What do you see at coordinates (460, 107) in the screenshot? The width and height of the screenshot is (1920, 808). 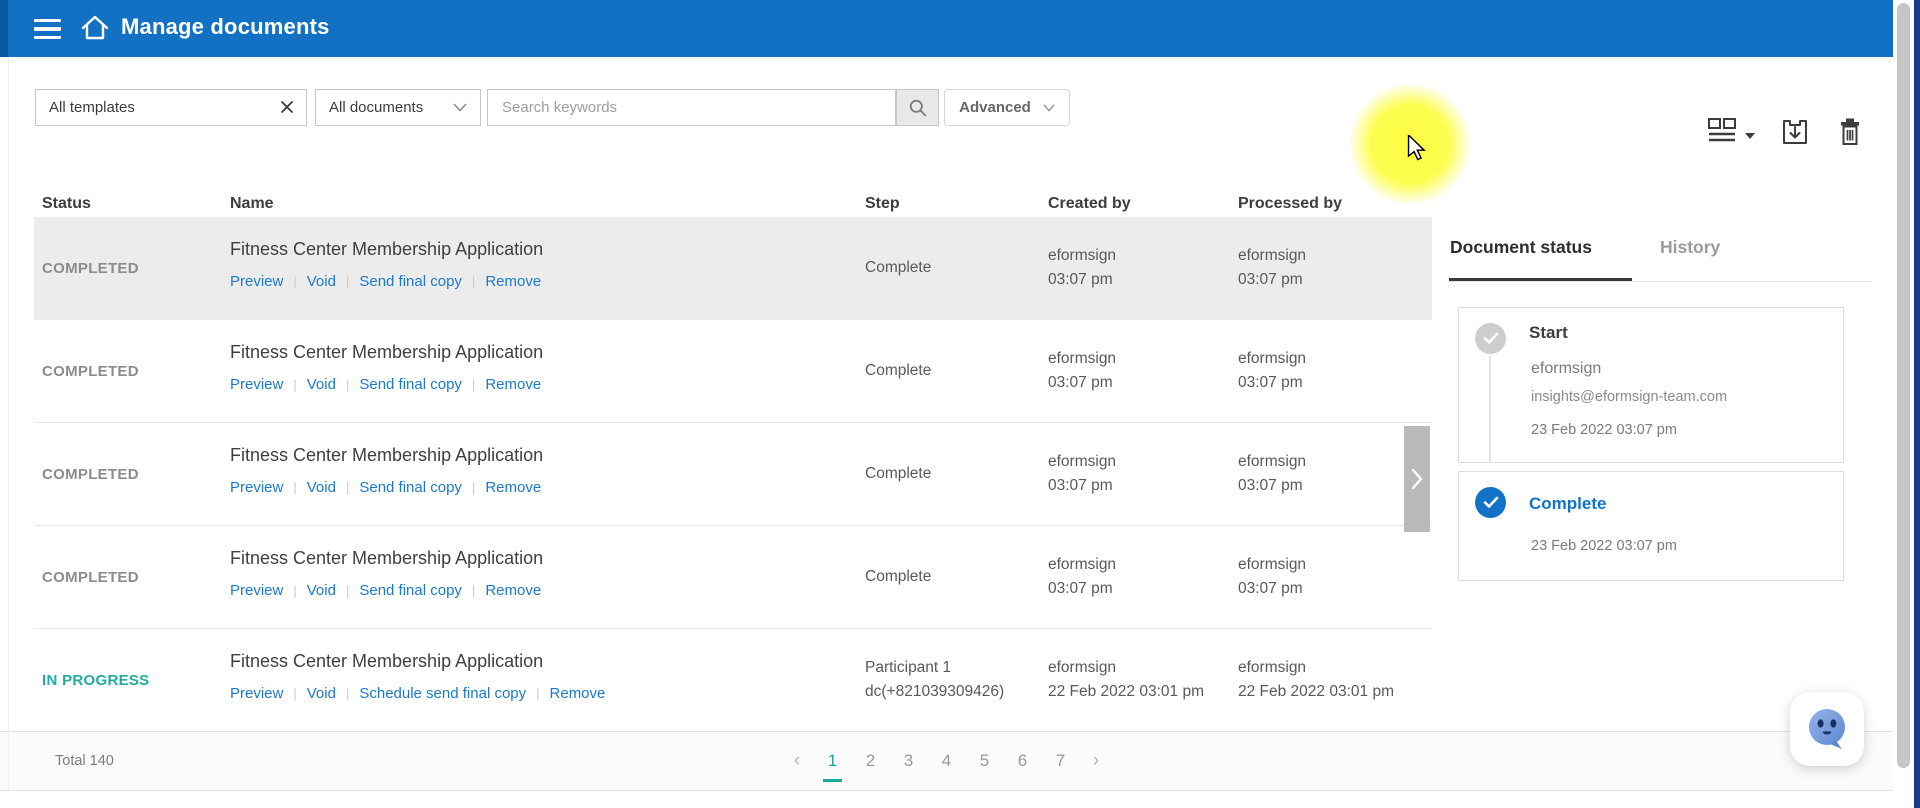 I see `chevron-down-icon` at bounding box center [460, 107].